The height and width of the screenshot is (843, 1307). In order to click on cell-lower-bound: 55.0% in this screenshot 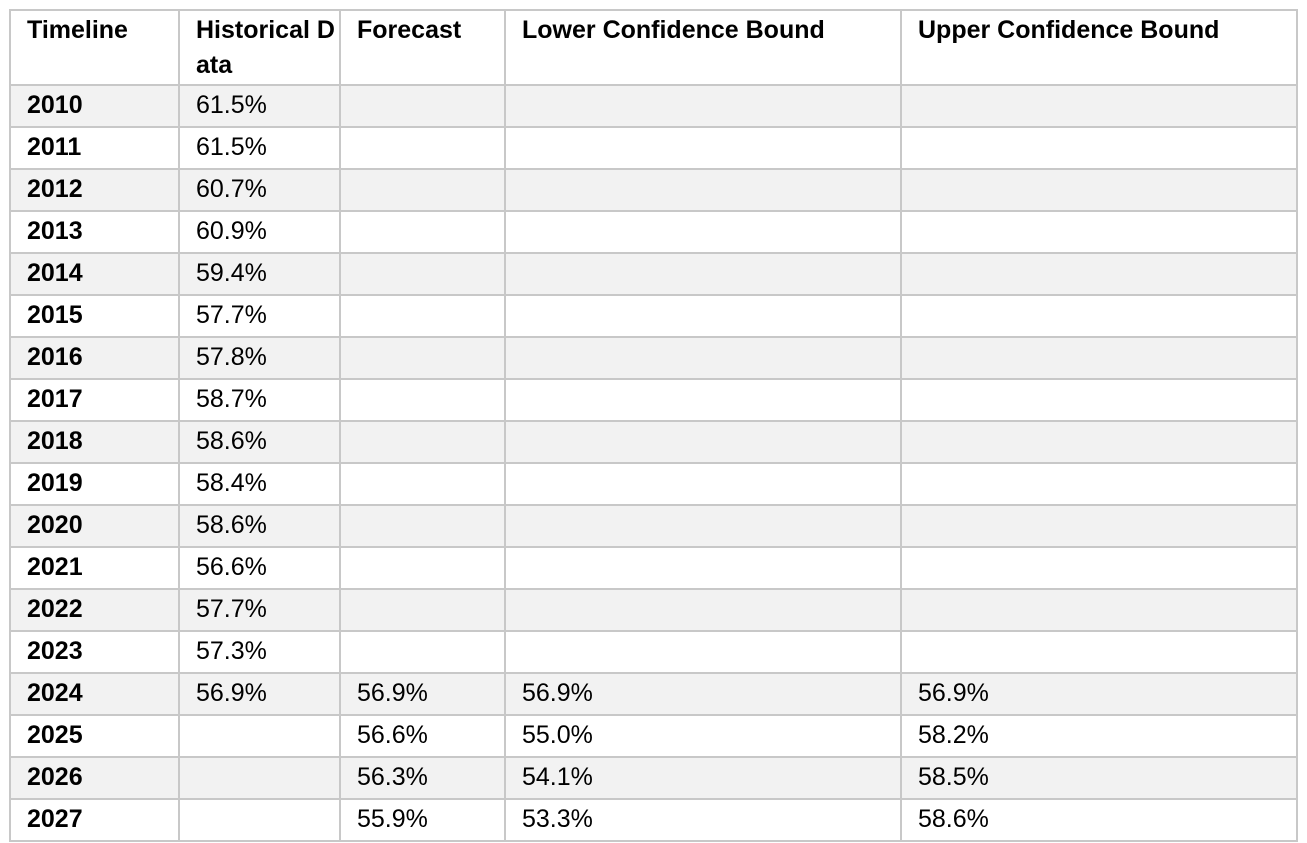, I will do `click(703, 736)`.